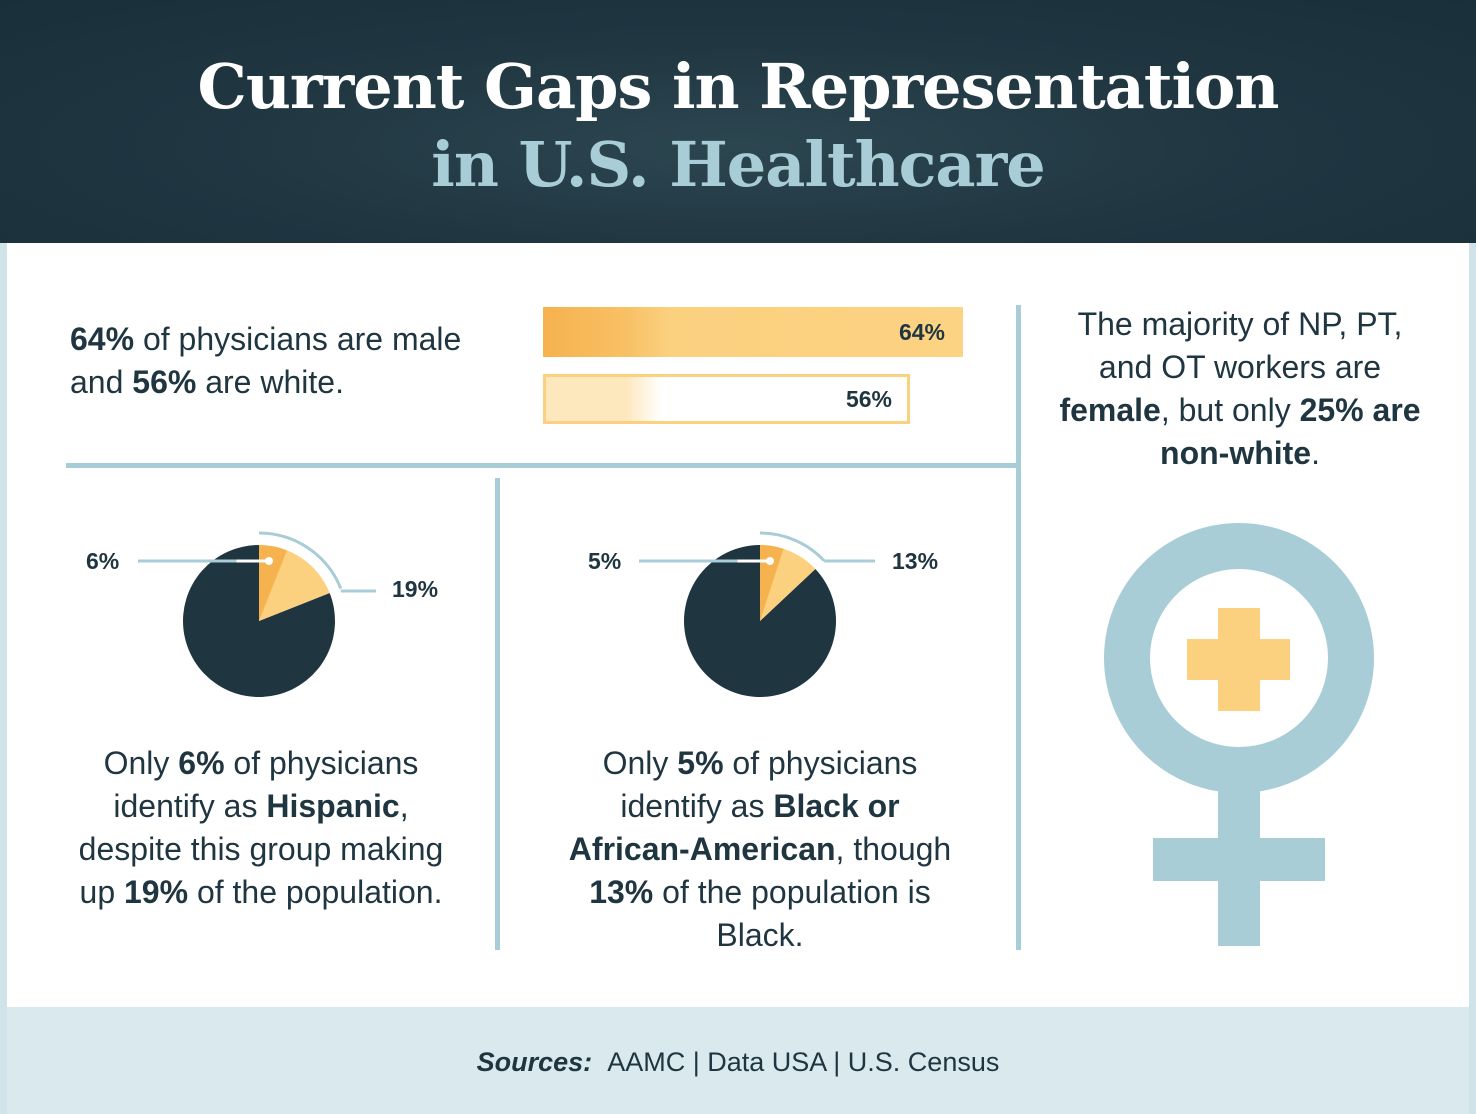 The width and height of the screenshot is (1476, 1114). What do you see at coordinates (497, 714) in the screenshot?
I see `vertical-divider-middle` at bounding box center [497, 714].